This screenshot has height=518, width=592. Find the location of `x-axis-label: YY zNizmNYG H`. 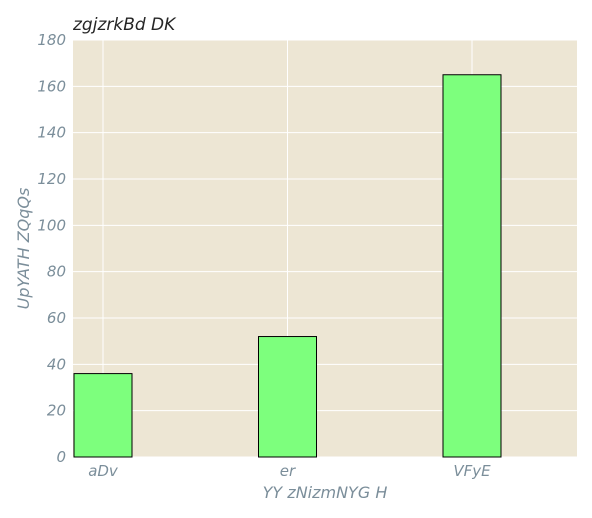

x-axis-label: YY zNizmNYG H is located at coordinates (325, 492).